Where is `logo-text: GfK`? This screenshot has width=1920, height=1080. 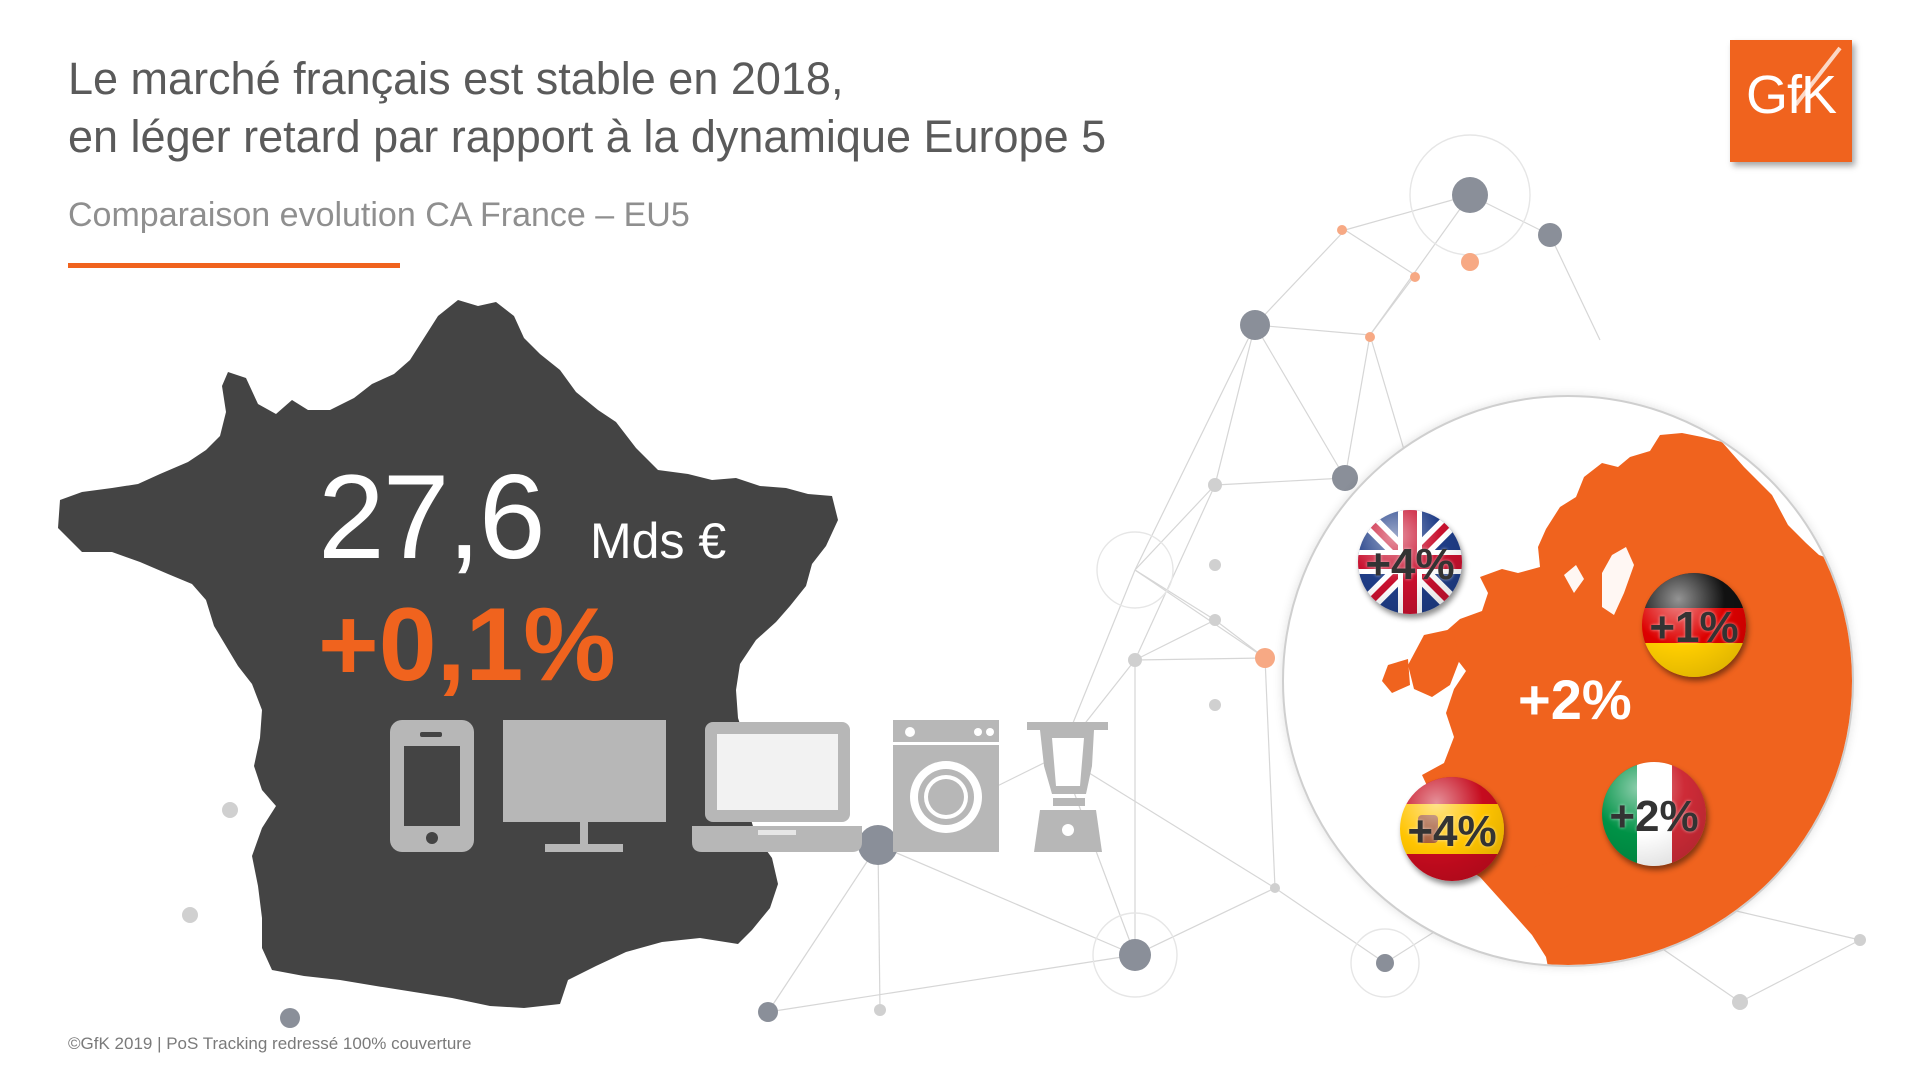 logo-text: GfK is located at coordinates (1791, 95).